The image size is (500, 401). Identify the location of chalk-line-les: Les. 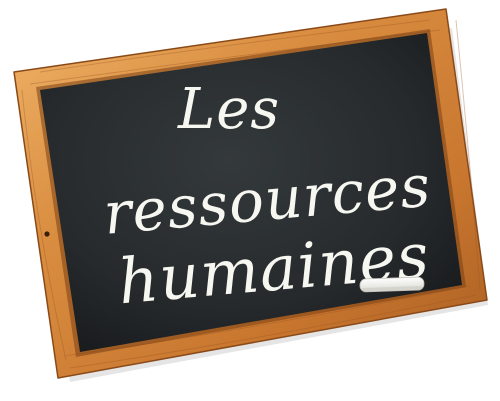
(228, 109).